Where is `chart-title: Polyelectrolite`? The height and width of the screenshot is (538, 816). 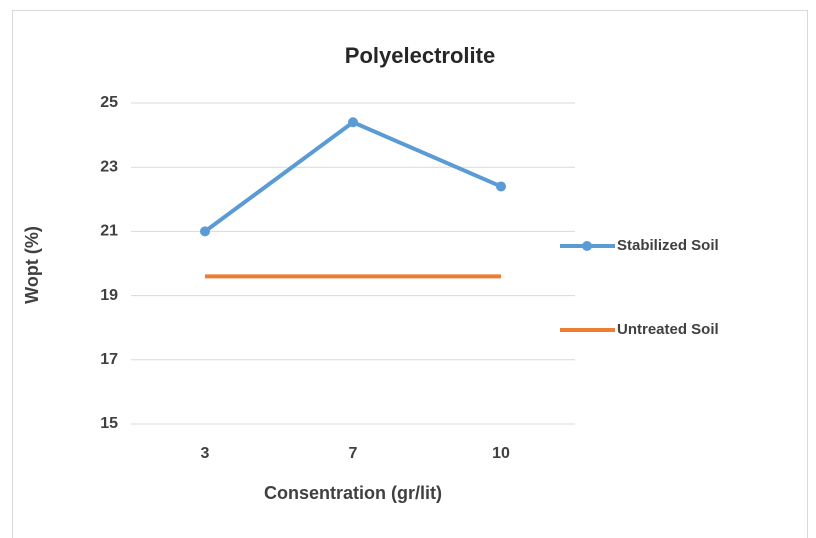
chart-title: Polyelectrolite is located at coordinates (420, 55).